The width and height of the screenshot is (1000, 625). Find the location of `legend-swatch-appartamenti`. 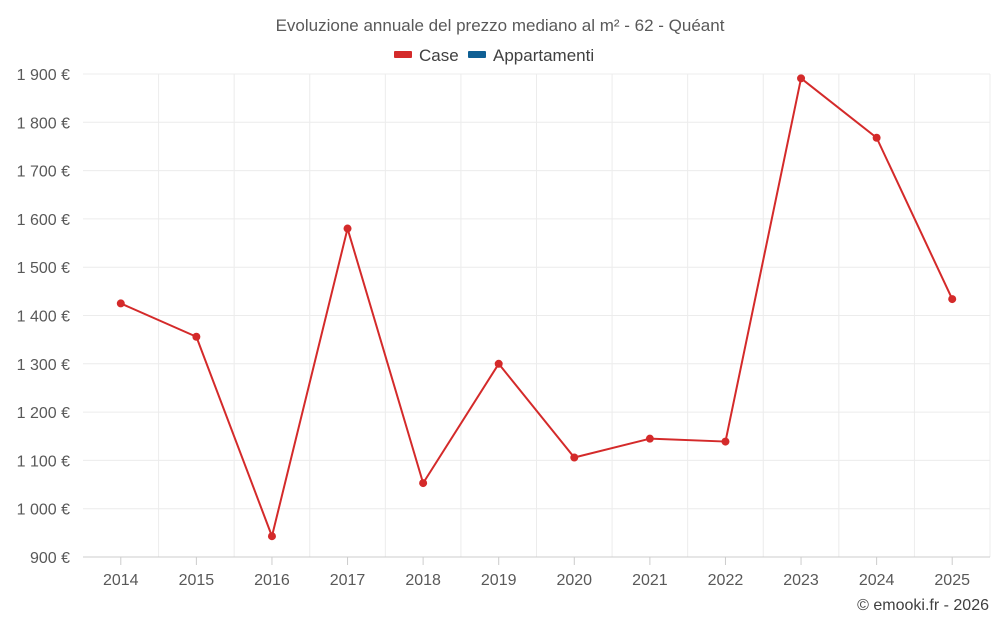

legend-swatch-appartamenti is located at coordinates (477, 54).